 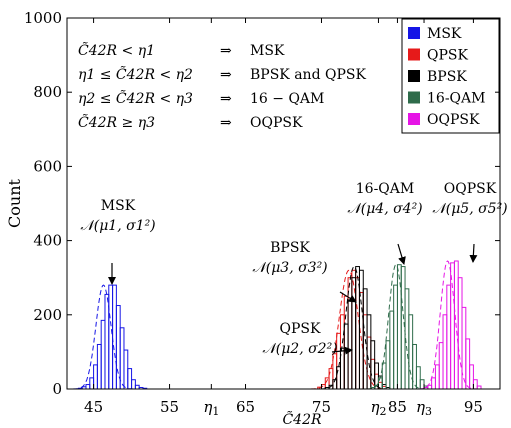 I want to click on y-axis-label: Count, so click(x=14, y=202).